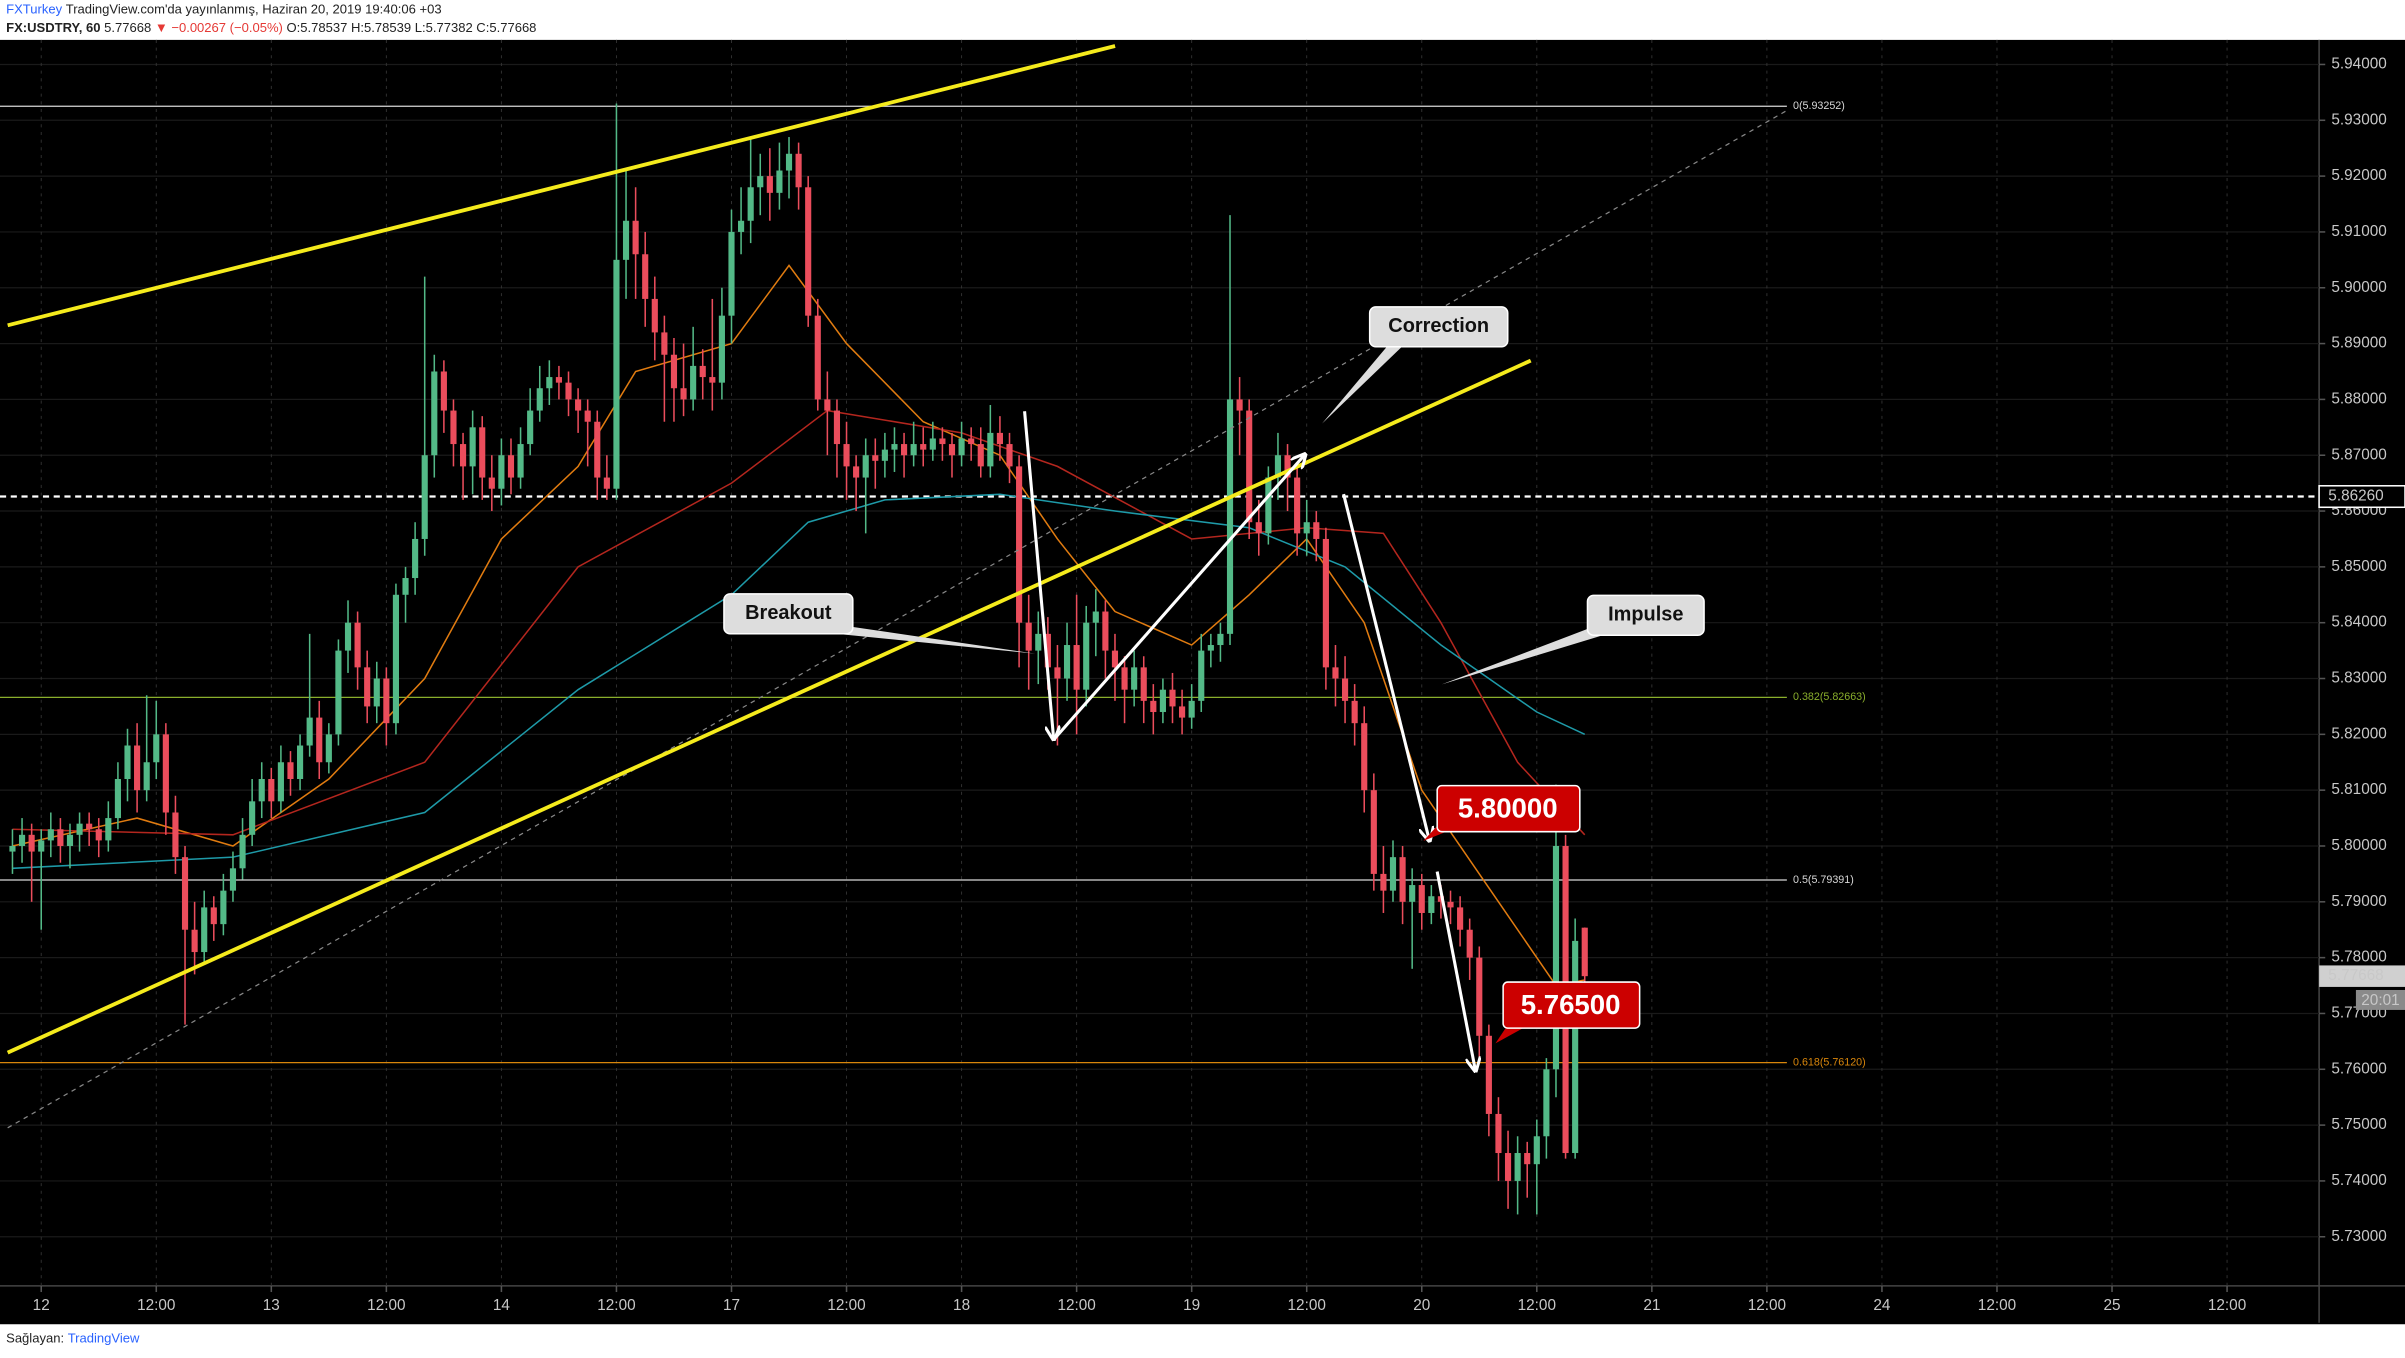 This screenshot has width=2405, height=1358. I want to click on footer-brand: TradingView, so click(104, 1338).